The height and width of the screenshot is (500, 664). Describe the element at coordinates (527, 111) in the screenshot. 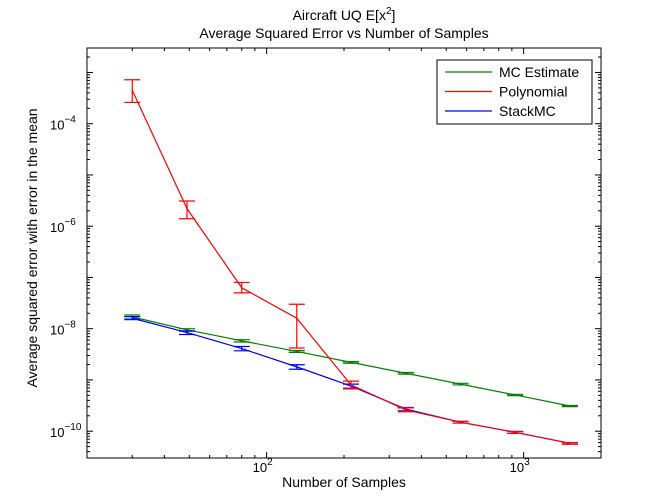

I see `legend-label: StackMC` at that location.